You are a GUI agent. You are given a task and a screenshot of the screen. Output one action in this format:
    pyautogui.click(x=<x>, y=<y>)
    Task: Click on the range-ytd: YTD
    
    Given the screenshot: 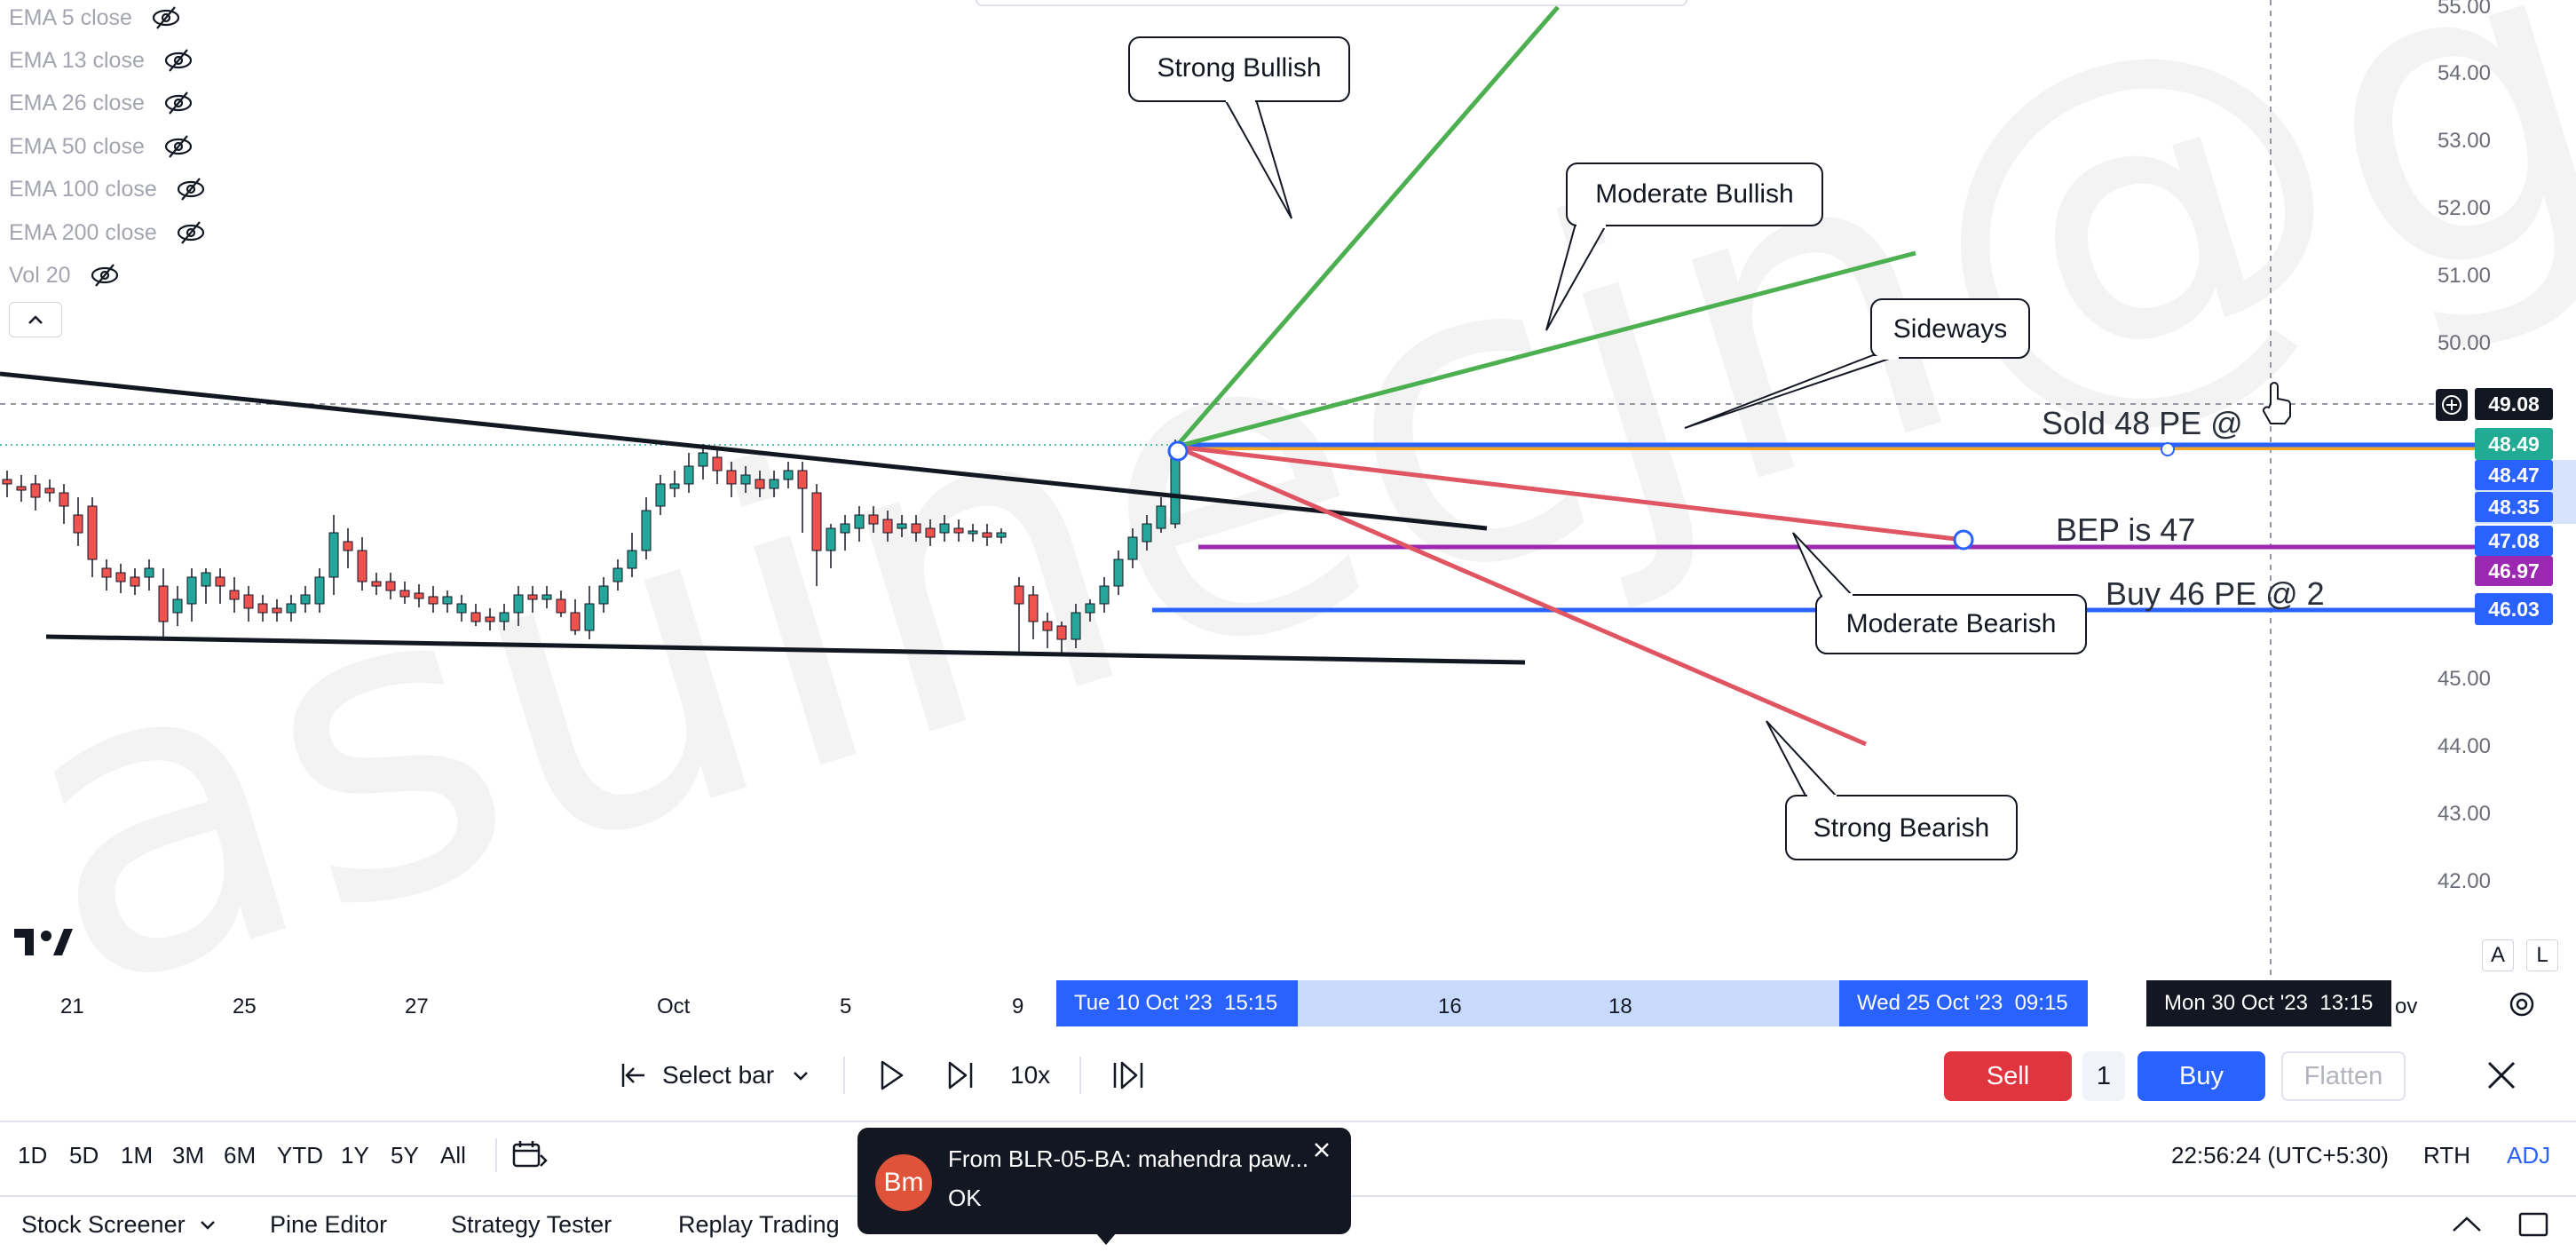 What is the action you would take?
    pyautogui.click(x=300, y=1155)
    